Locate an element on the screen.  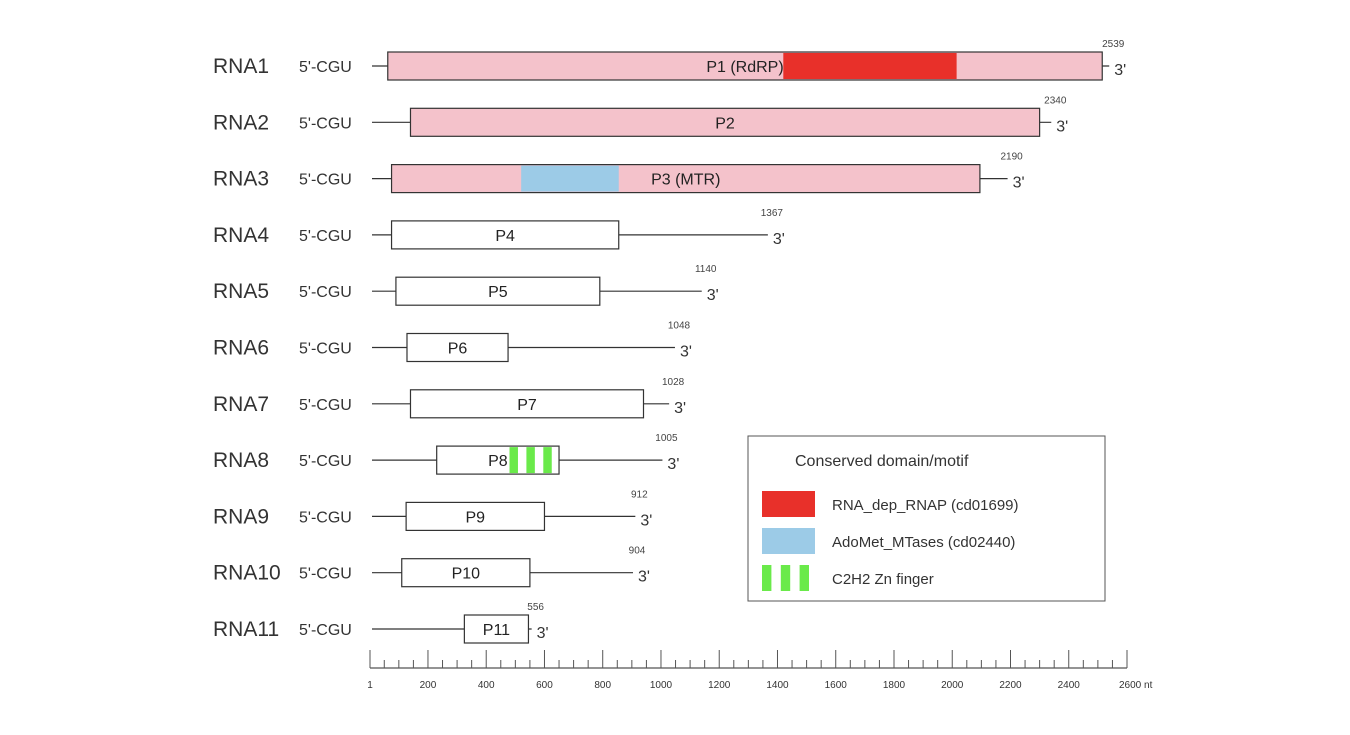
legend-item-1: RNA_dep_RNAP (cd01699) is located at coordinates (890, 504).